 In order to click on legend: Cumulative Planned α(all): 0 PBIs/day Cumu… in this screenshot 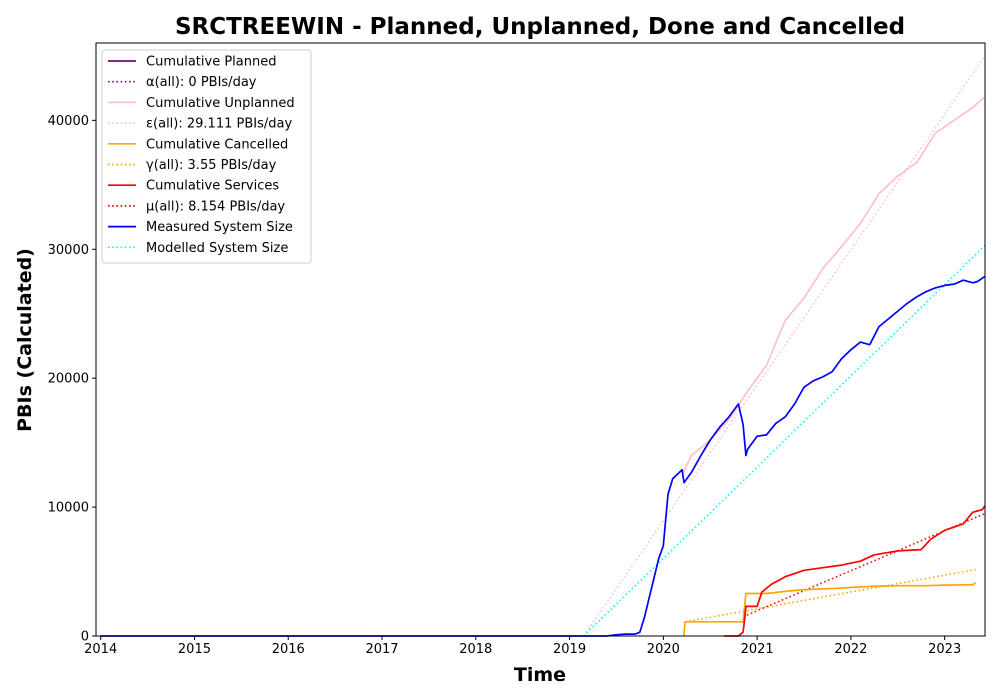, I will do `click(206, 156)`.